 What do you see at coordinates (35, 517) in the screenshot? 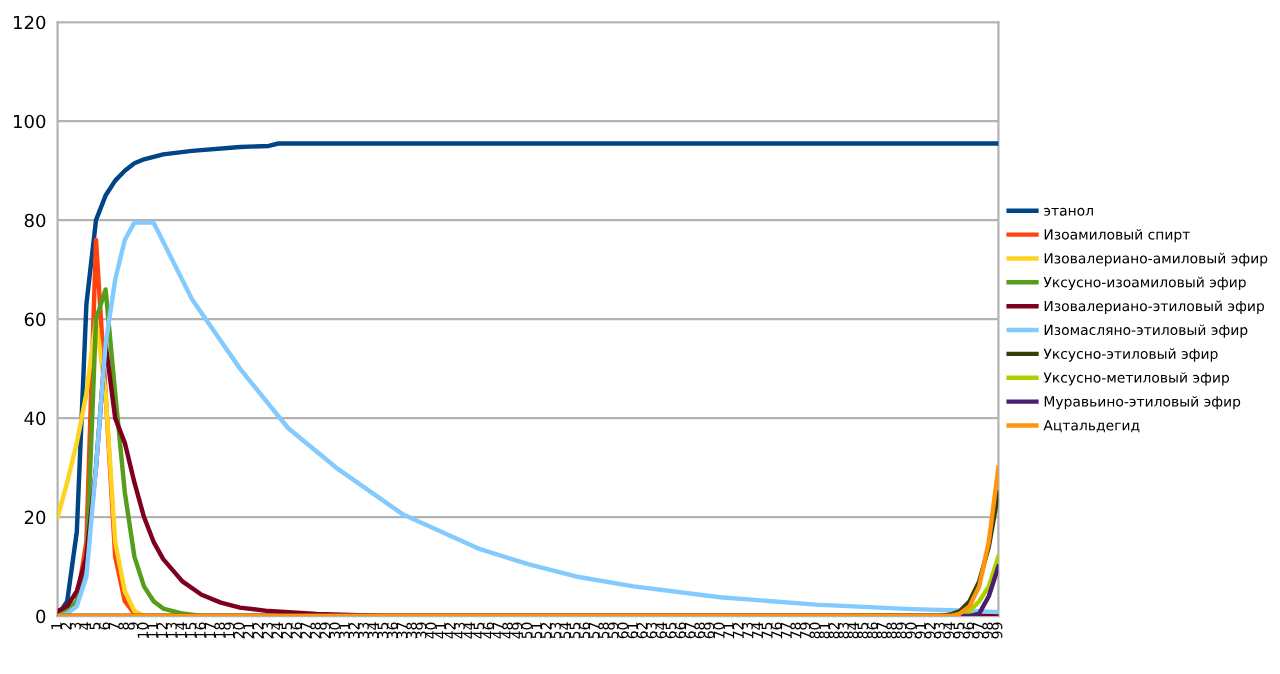
I see `y-tick-label: 20` at bounding box center [35, 517].